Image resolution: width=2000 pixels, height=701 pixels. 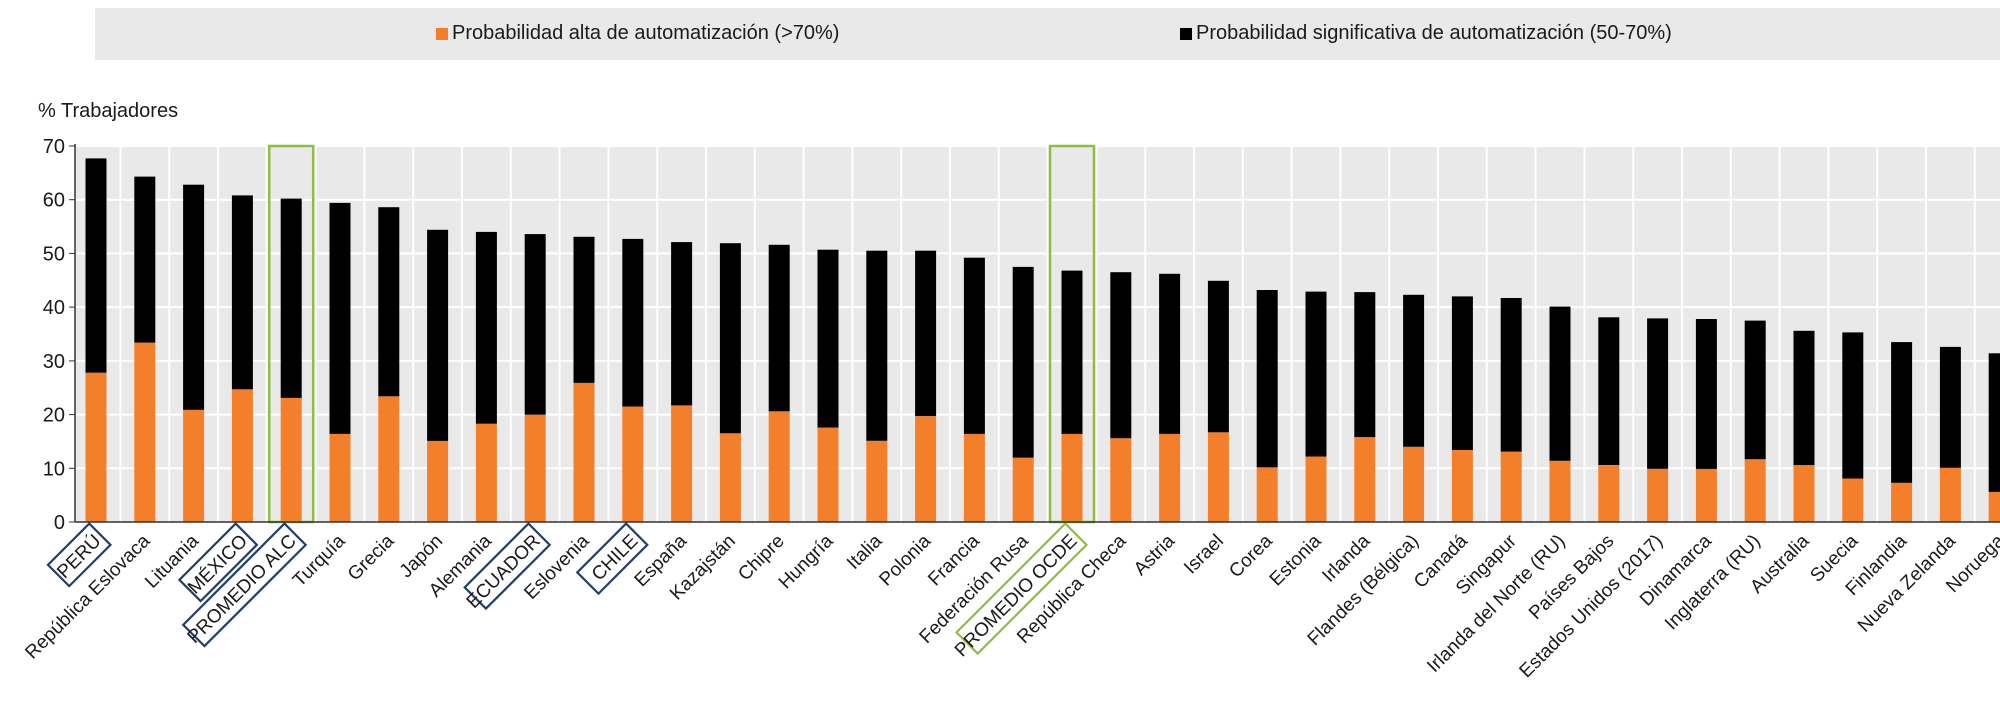 What do you see at coordinates (319, 560) in the screenshot?
I see `x-tick-label: Turquía` at bounding box center [319, 560].